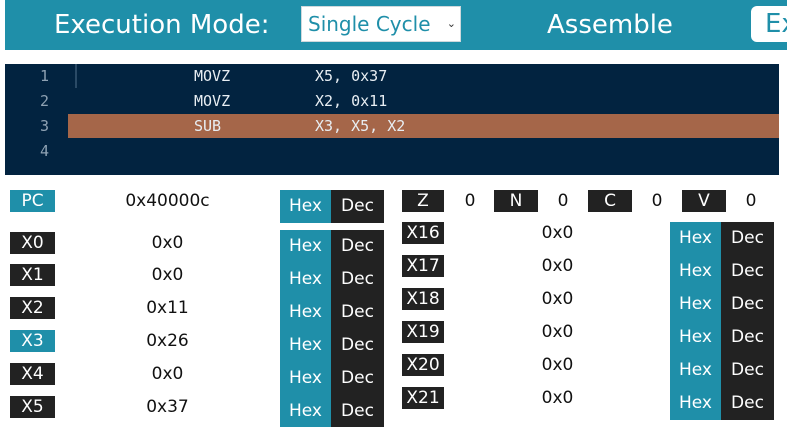  Describe the element at coordinates (557, 233) in the screenshot. I see `register-value-x16: 0x0` at that location.